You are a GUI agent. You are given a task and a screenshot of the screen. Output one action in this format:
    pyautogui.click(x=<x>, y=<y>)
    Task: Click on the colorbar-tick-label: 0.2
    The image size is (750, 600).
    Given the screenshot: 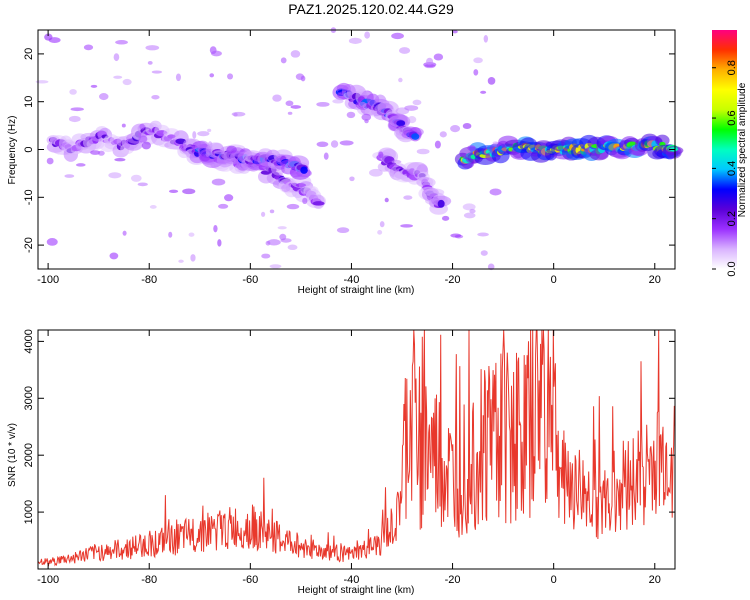 What is the action you would take?
    pyautogui.click(x=732, y=218)
    